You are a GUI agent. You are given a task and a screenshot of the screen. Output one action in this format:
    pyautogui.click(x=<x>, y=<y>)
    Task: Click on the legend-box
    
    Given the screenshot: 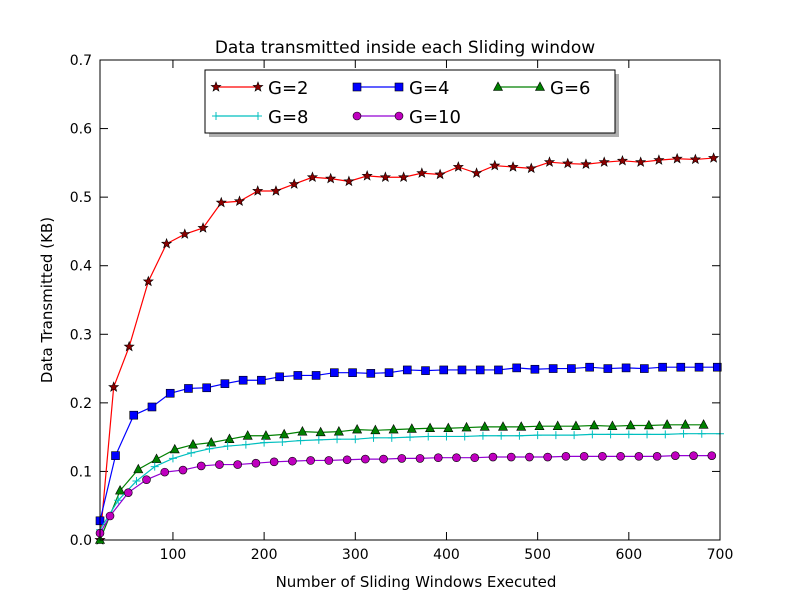 What is the action you would take?
    pyautogui.click(x=410, y=101)
    